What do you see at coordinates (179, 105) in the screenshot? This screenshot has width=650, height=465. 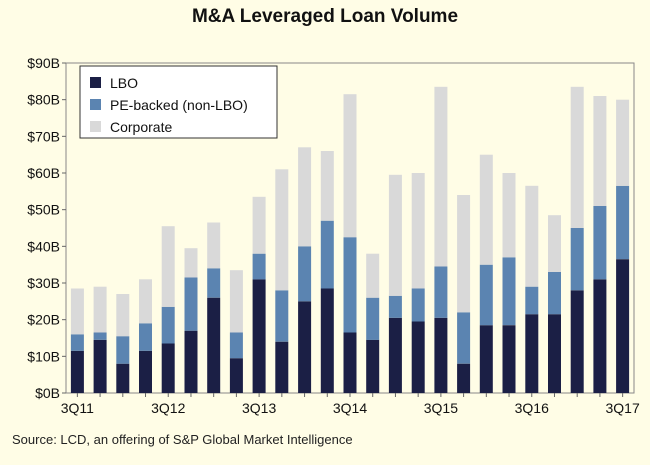 I see `legend-label: PE-backed (non-LBO)` at bounding box center [179, 105].